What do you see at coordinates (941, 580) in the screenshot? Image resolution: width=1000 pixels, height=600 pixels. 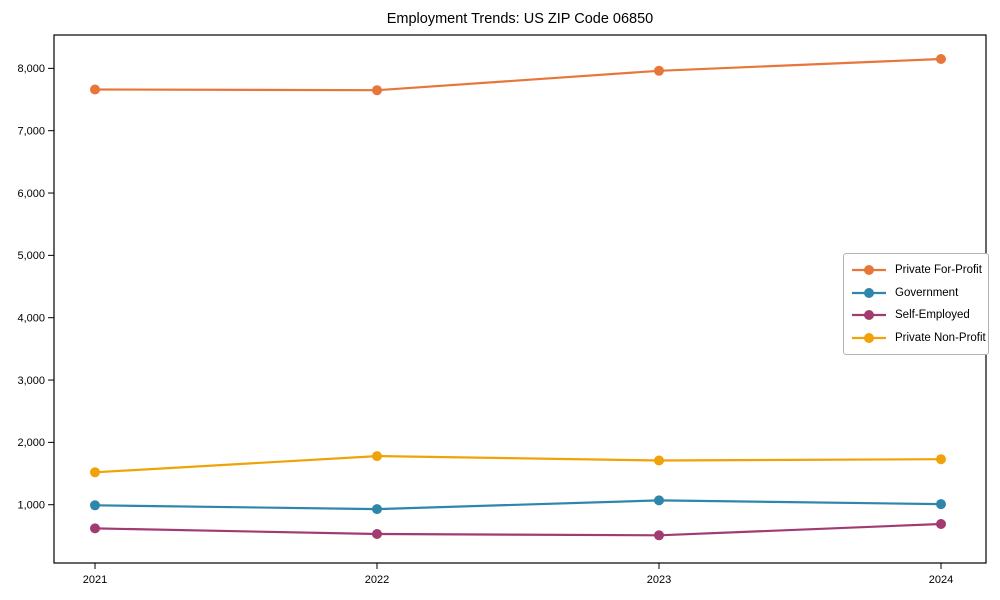 I see `x-tick-label: 2024` at bounding box center [941, 580].